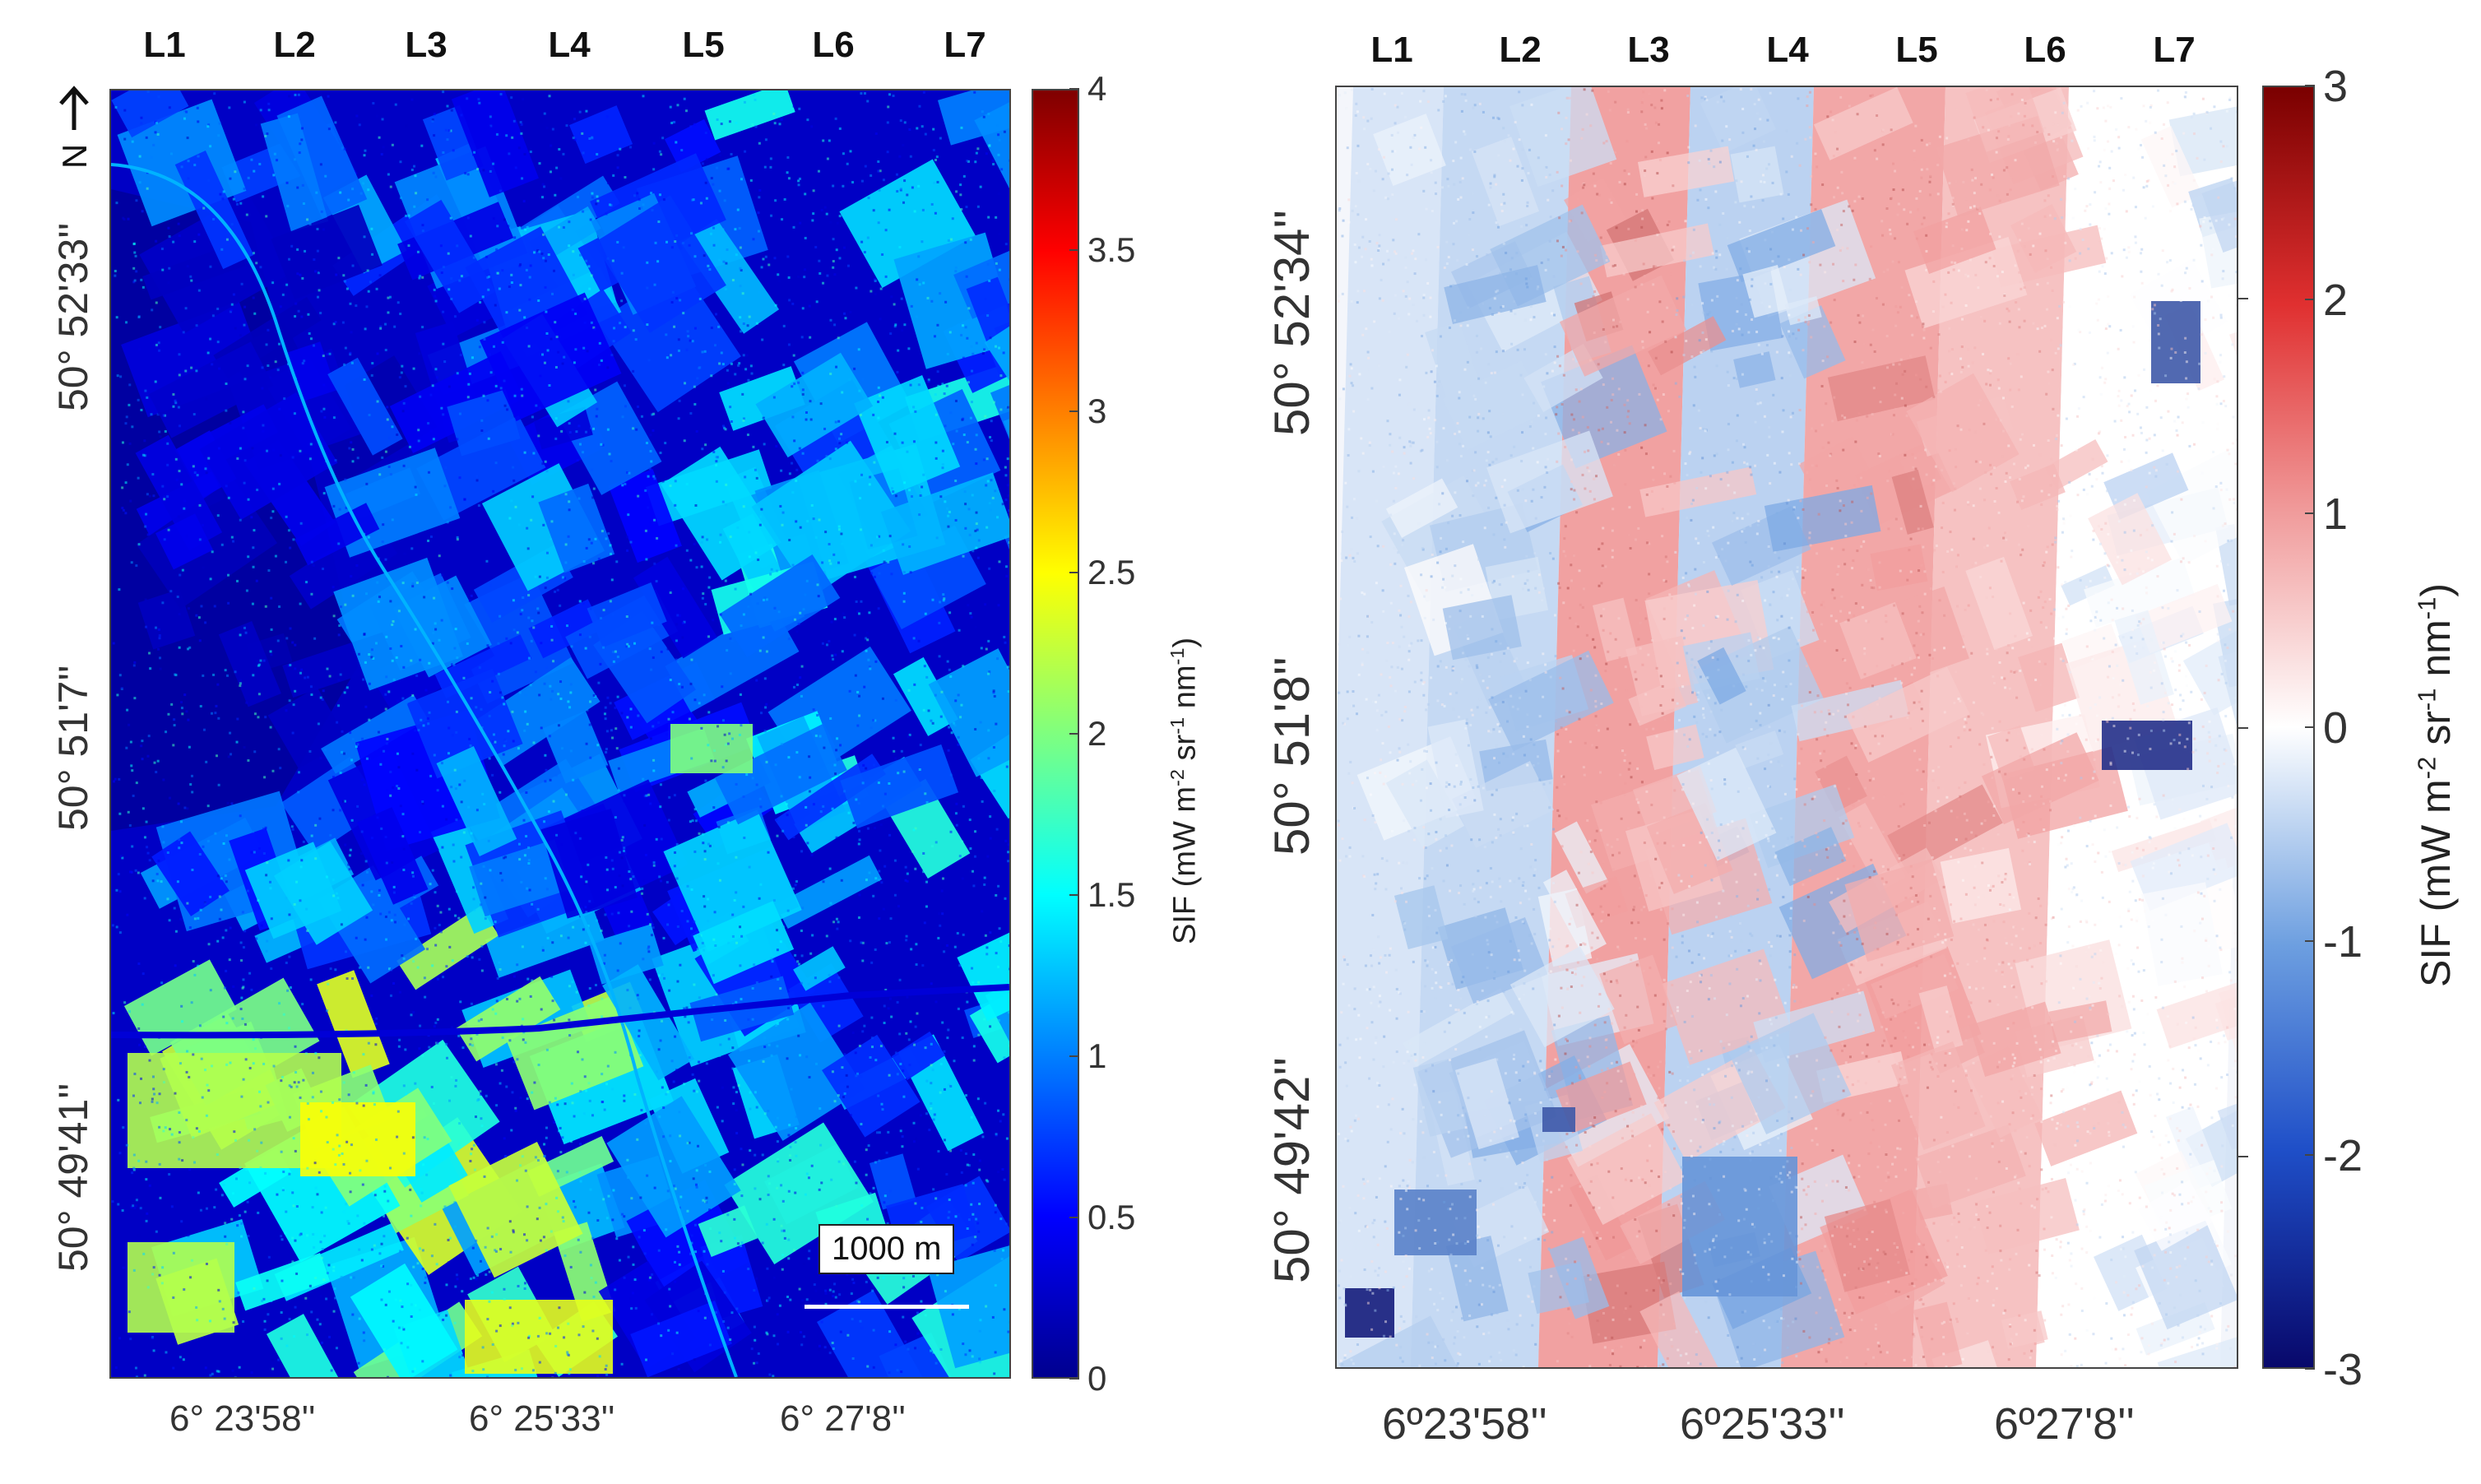 Image resolution: width=2481 pixels, height=1484 pixels. I want to click on colorbar-tick-label: 2, so click(1097, 733).